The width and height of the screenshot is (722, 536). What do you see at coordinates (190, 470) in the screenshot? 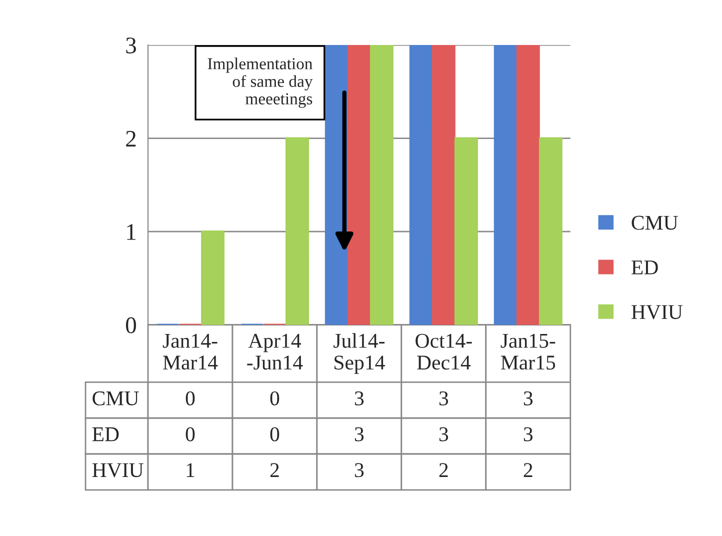
I see `data-label: 1` at bounding box center [190, 470].